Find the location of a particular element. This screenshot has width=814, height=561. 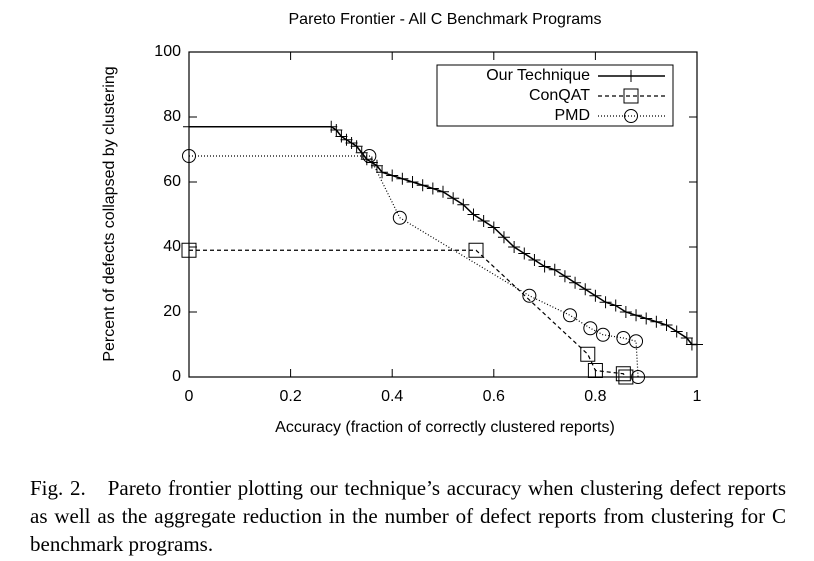

legend-label: PMD is located at coordinates (572, 115).